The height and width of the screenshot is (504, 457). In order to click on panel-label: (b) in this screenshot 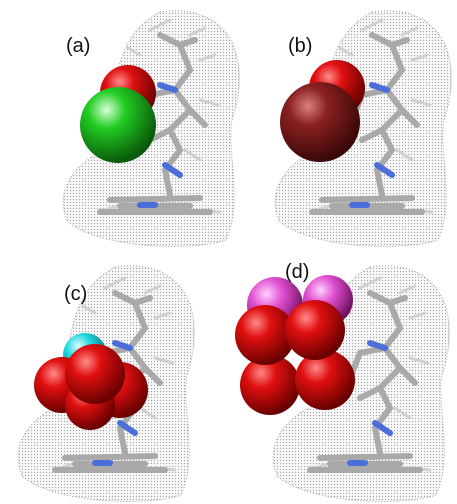, I will do `click(300, 46)`.